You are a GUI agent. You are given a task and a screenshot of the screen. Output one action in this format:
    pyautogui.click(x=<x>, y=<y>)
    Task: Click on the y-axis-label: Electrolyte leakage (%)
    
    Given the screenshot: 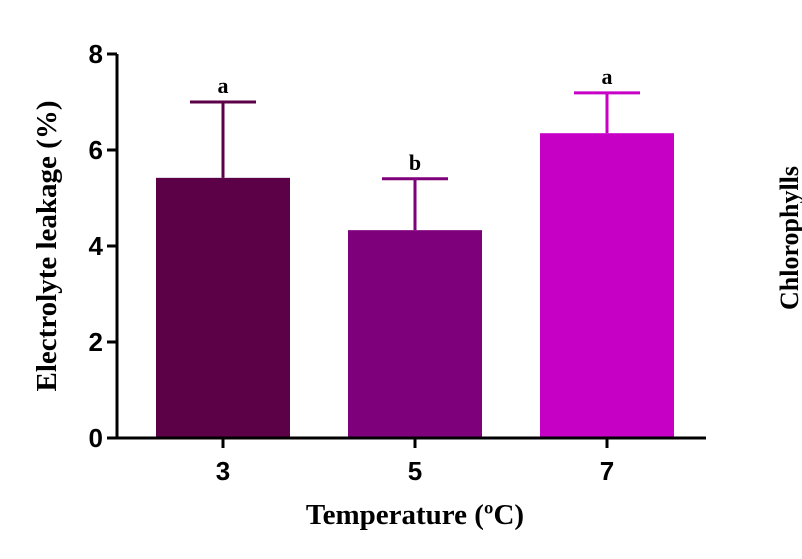 What is the action you would take?
    pyautogui.click(x=47, y=246)
    